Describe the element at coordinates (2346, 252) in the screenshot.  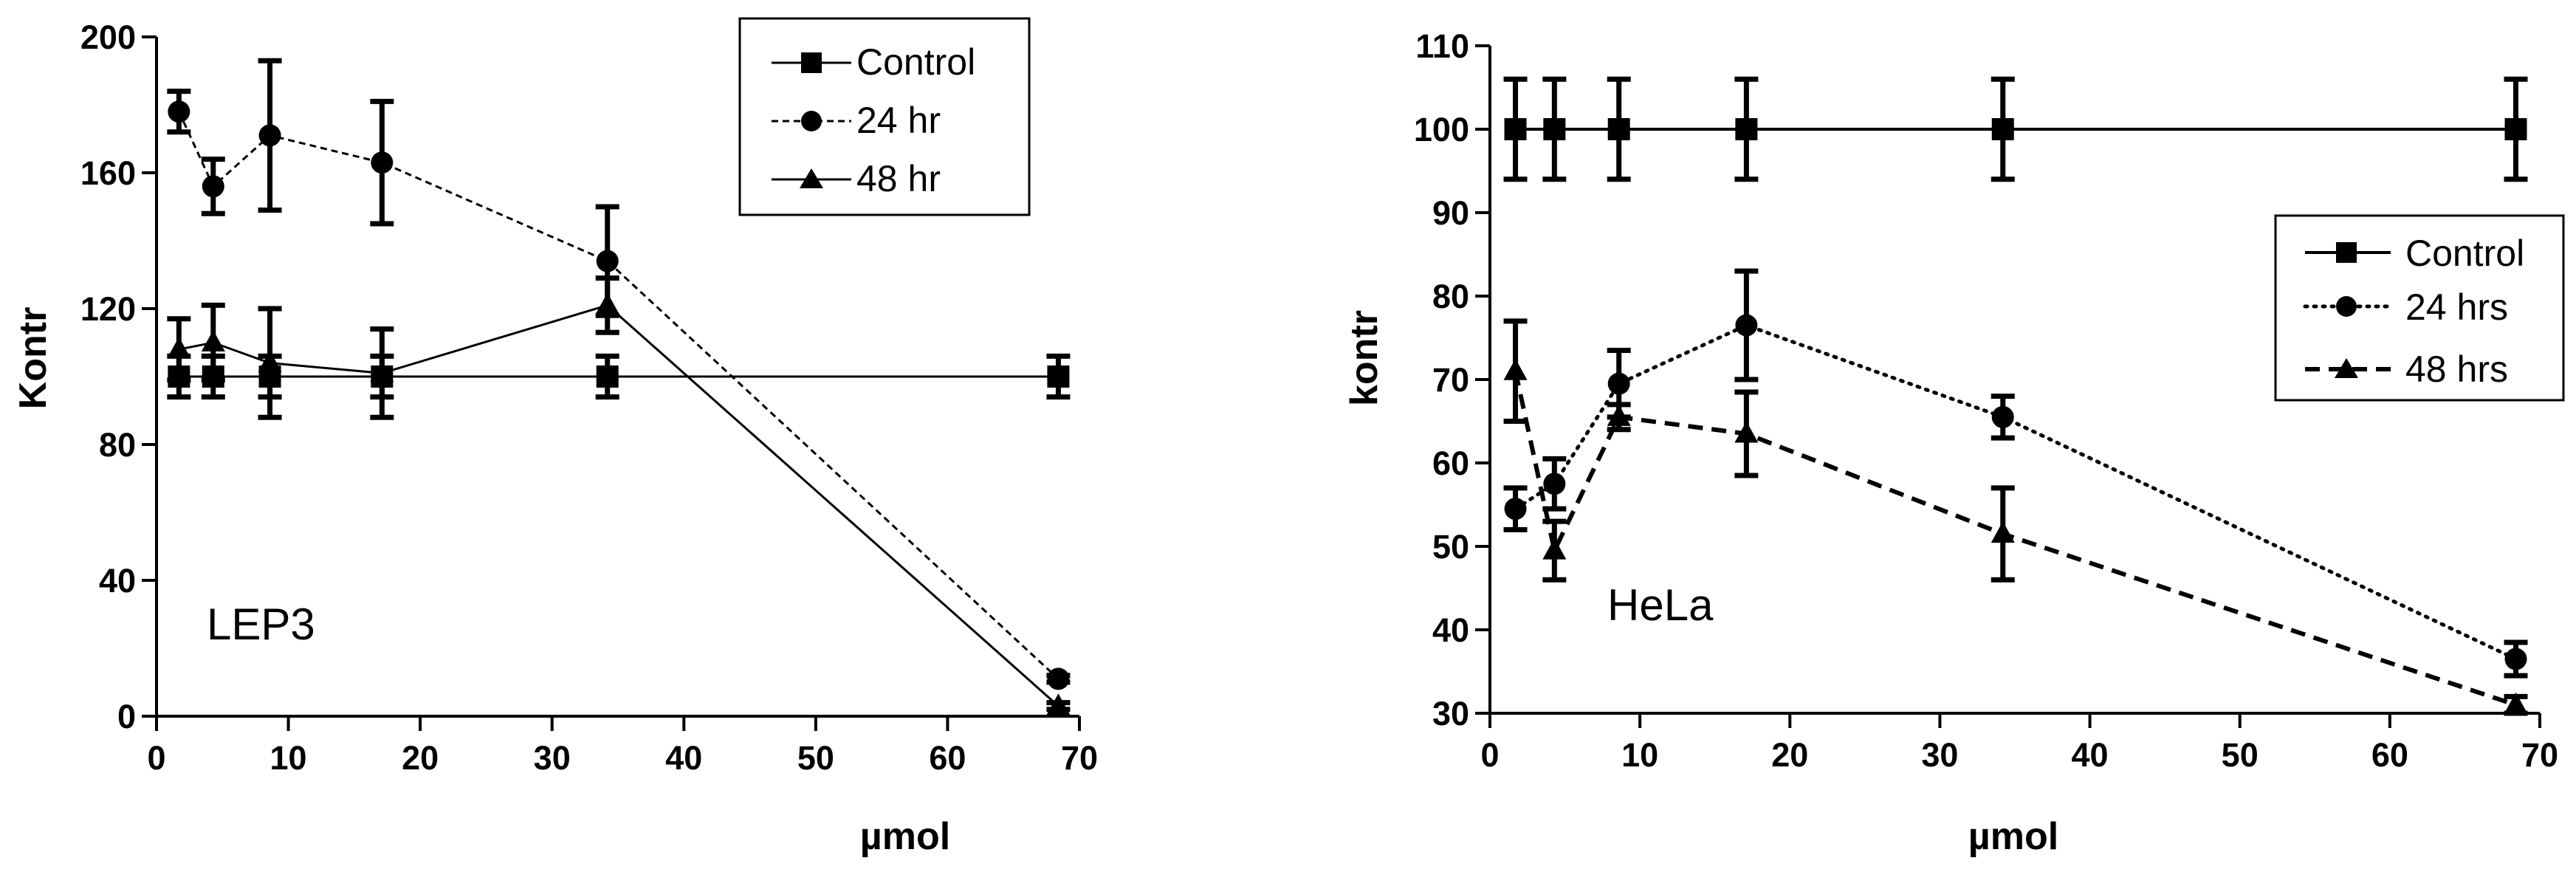
I see `legend-square-marker-hela` at that location.